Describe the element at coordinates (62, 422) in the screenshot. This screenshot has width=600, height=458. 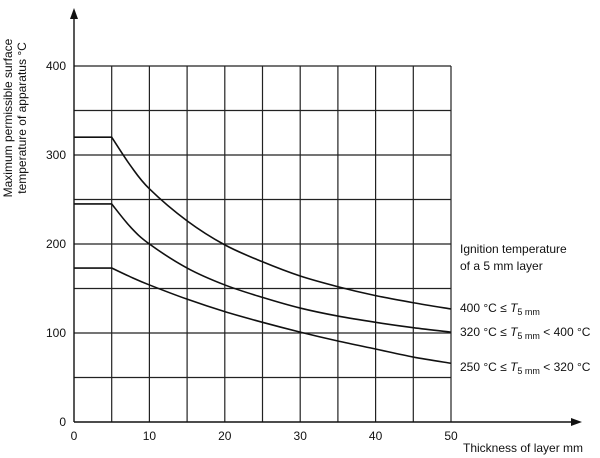
I see `y-tick-label: 0` at that location.